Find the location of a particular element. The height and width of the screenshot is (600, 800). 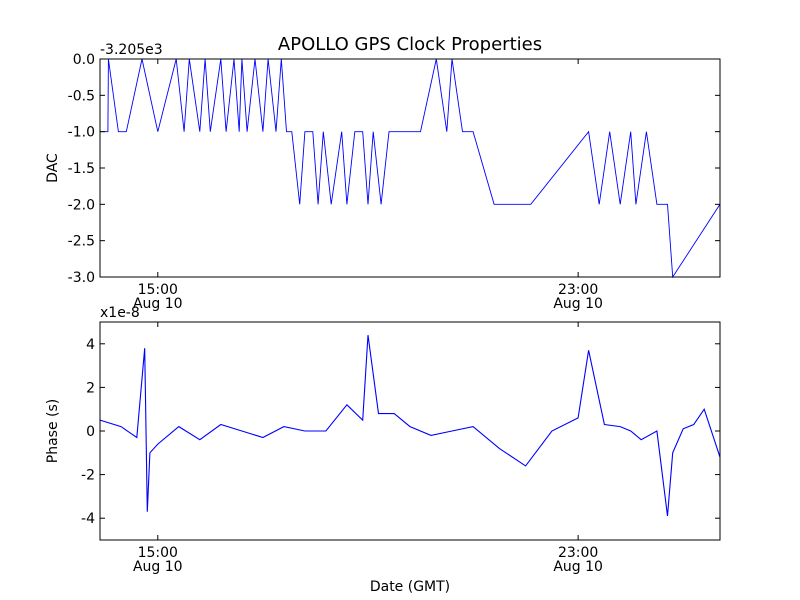

y-tick-label: -2.0 is located at coordinates (81, 205).